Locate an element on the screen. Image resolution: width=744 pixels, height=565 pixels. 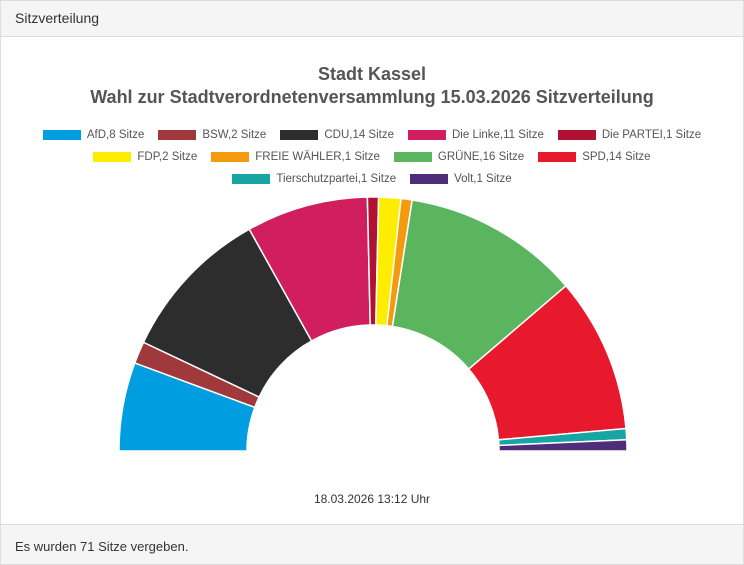
legend-item-0: AfD,8 Sitze is located at coordinates (93, 135).